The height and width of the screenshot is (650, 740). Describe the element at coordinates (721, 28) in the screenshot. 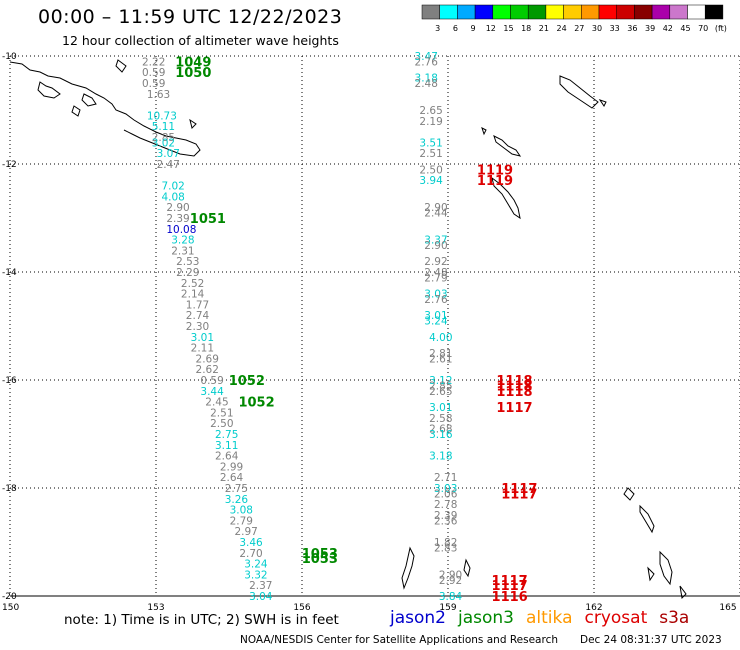

I see `colorbar-label: (ft)` at that location.